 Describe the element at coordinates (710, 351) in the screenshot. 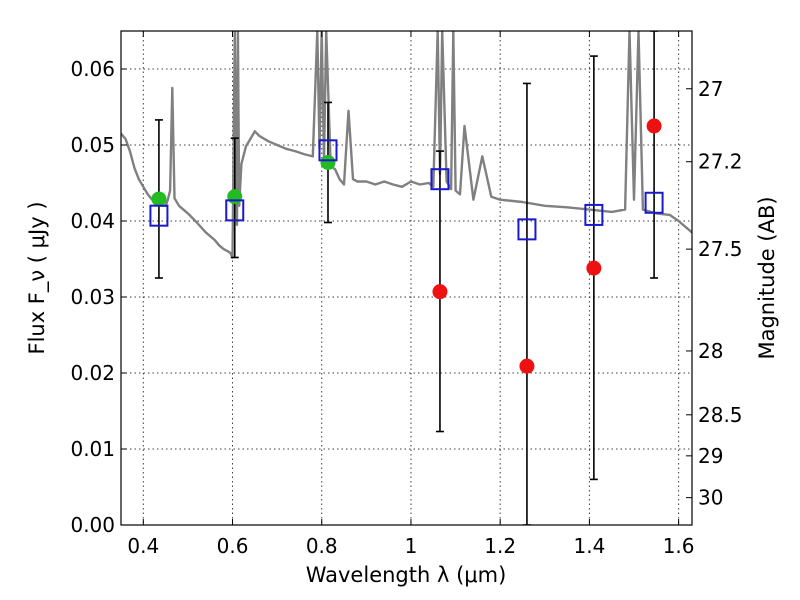

I see `right-tick-label: 28` at that location.